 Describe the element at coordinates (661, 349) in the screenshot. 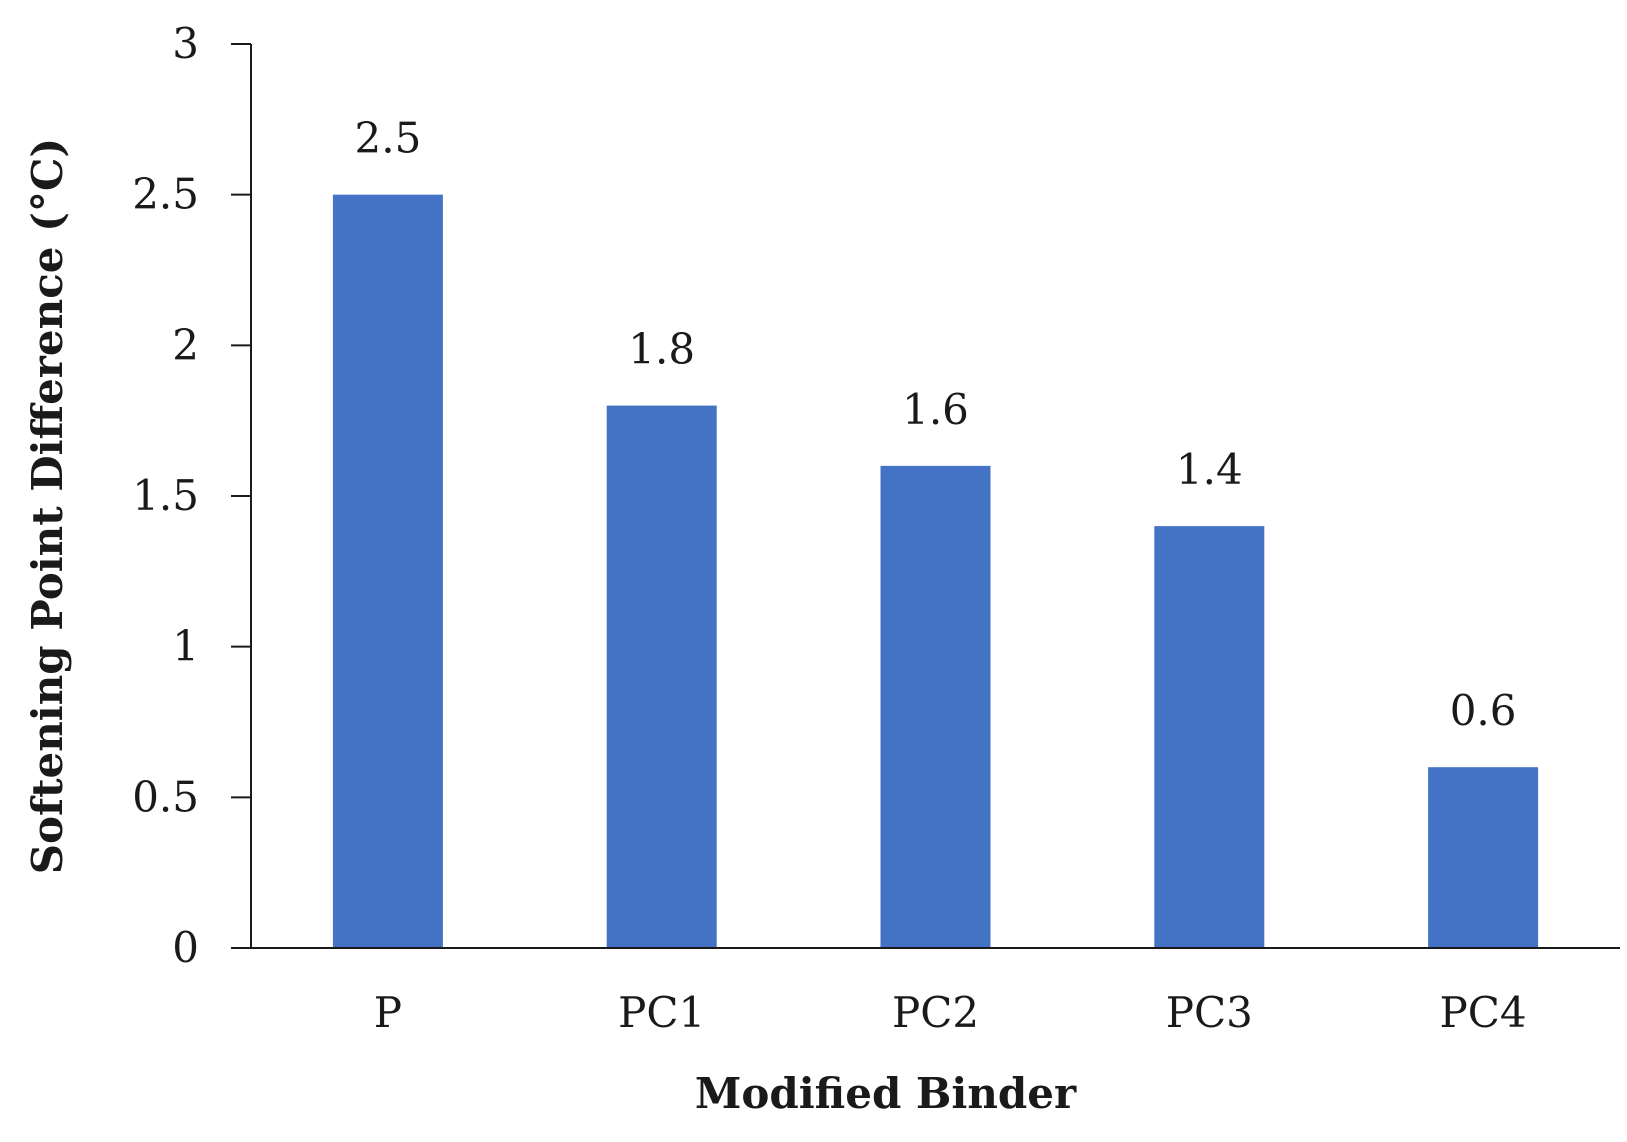

I see `data-label-pc1: 1.8` at that location.